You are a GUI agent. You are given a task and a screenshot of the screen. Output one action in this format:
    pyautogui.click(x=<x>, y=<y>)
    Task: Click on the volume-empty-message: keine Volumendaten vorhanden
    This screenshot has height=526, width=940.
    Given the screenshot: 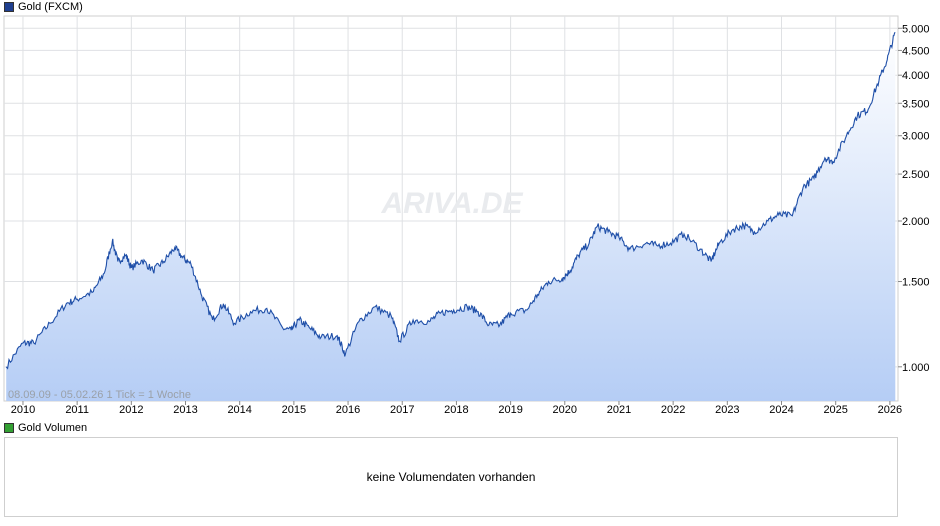 What is the action you would take?
    pyautogui.click(x=451, y=477)
    